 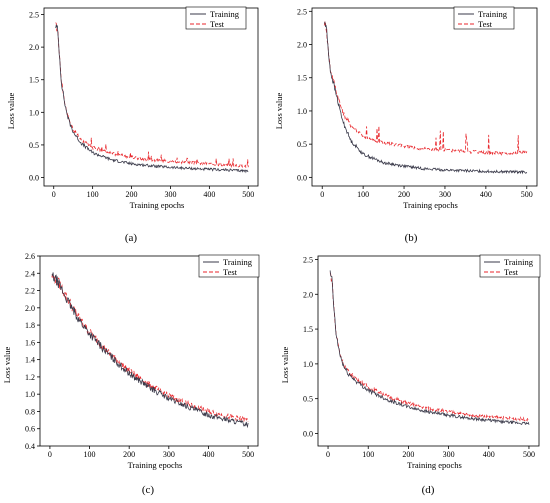 I want to click on y-tick-label: 1.8, so click(x=30, y=325).